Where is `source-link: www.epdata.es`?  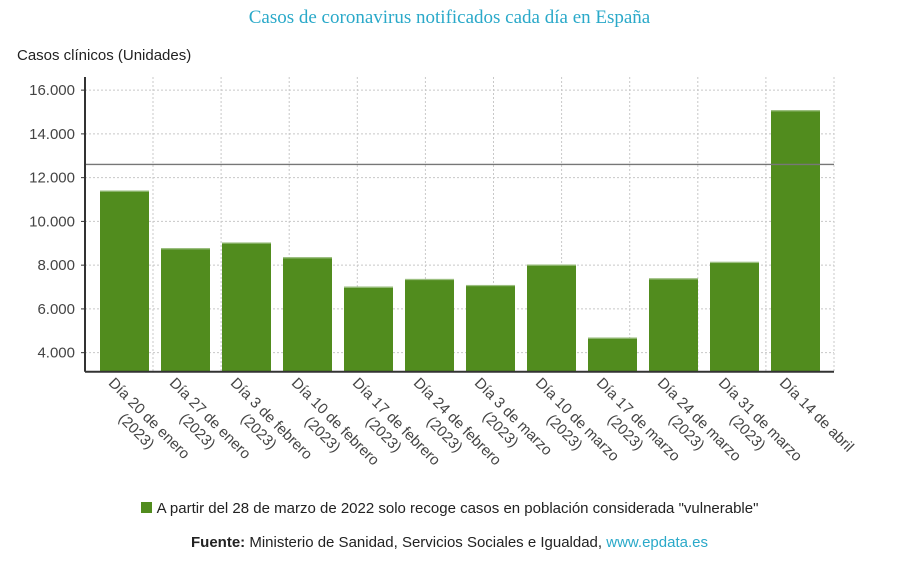 source-link: www.epdata.es is located at coordinates (657, 542).